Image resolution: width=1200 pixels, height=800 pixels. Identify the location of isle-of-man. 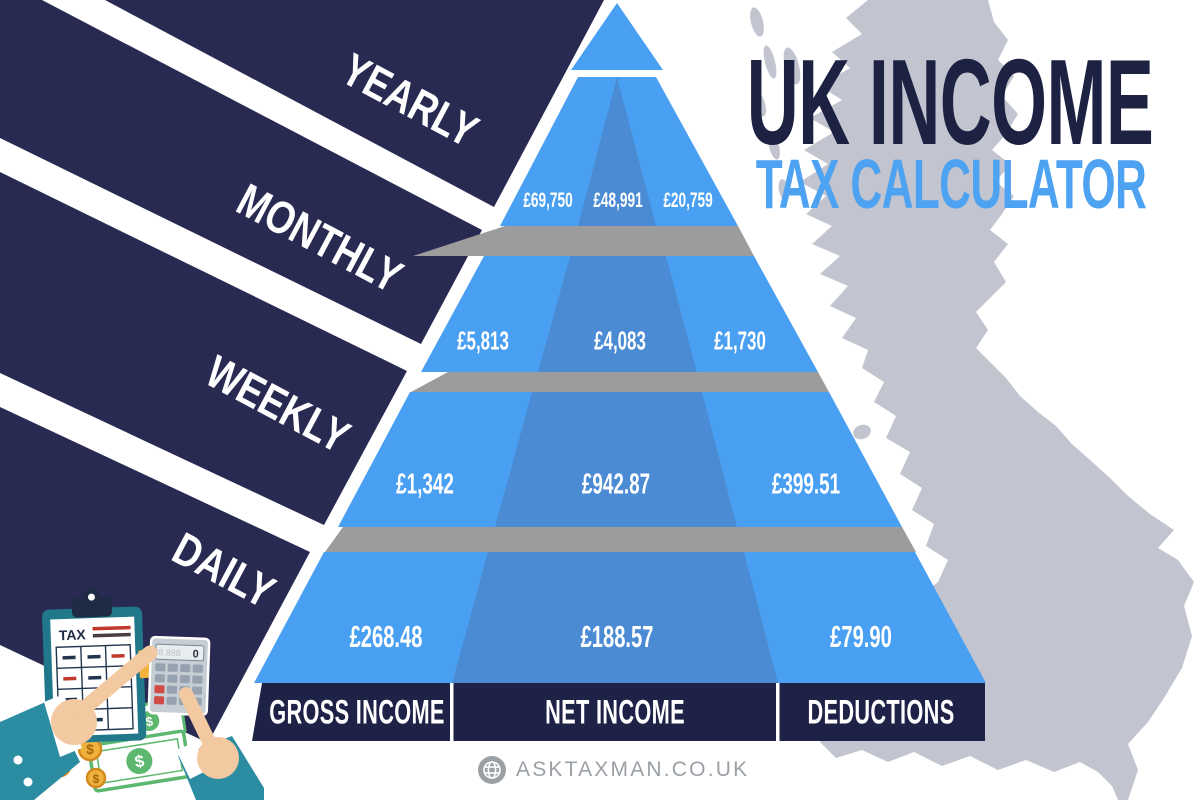
(862, 432).